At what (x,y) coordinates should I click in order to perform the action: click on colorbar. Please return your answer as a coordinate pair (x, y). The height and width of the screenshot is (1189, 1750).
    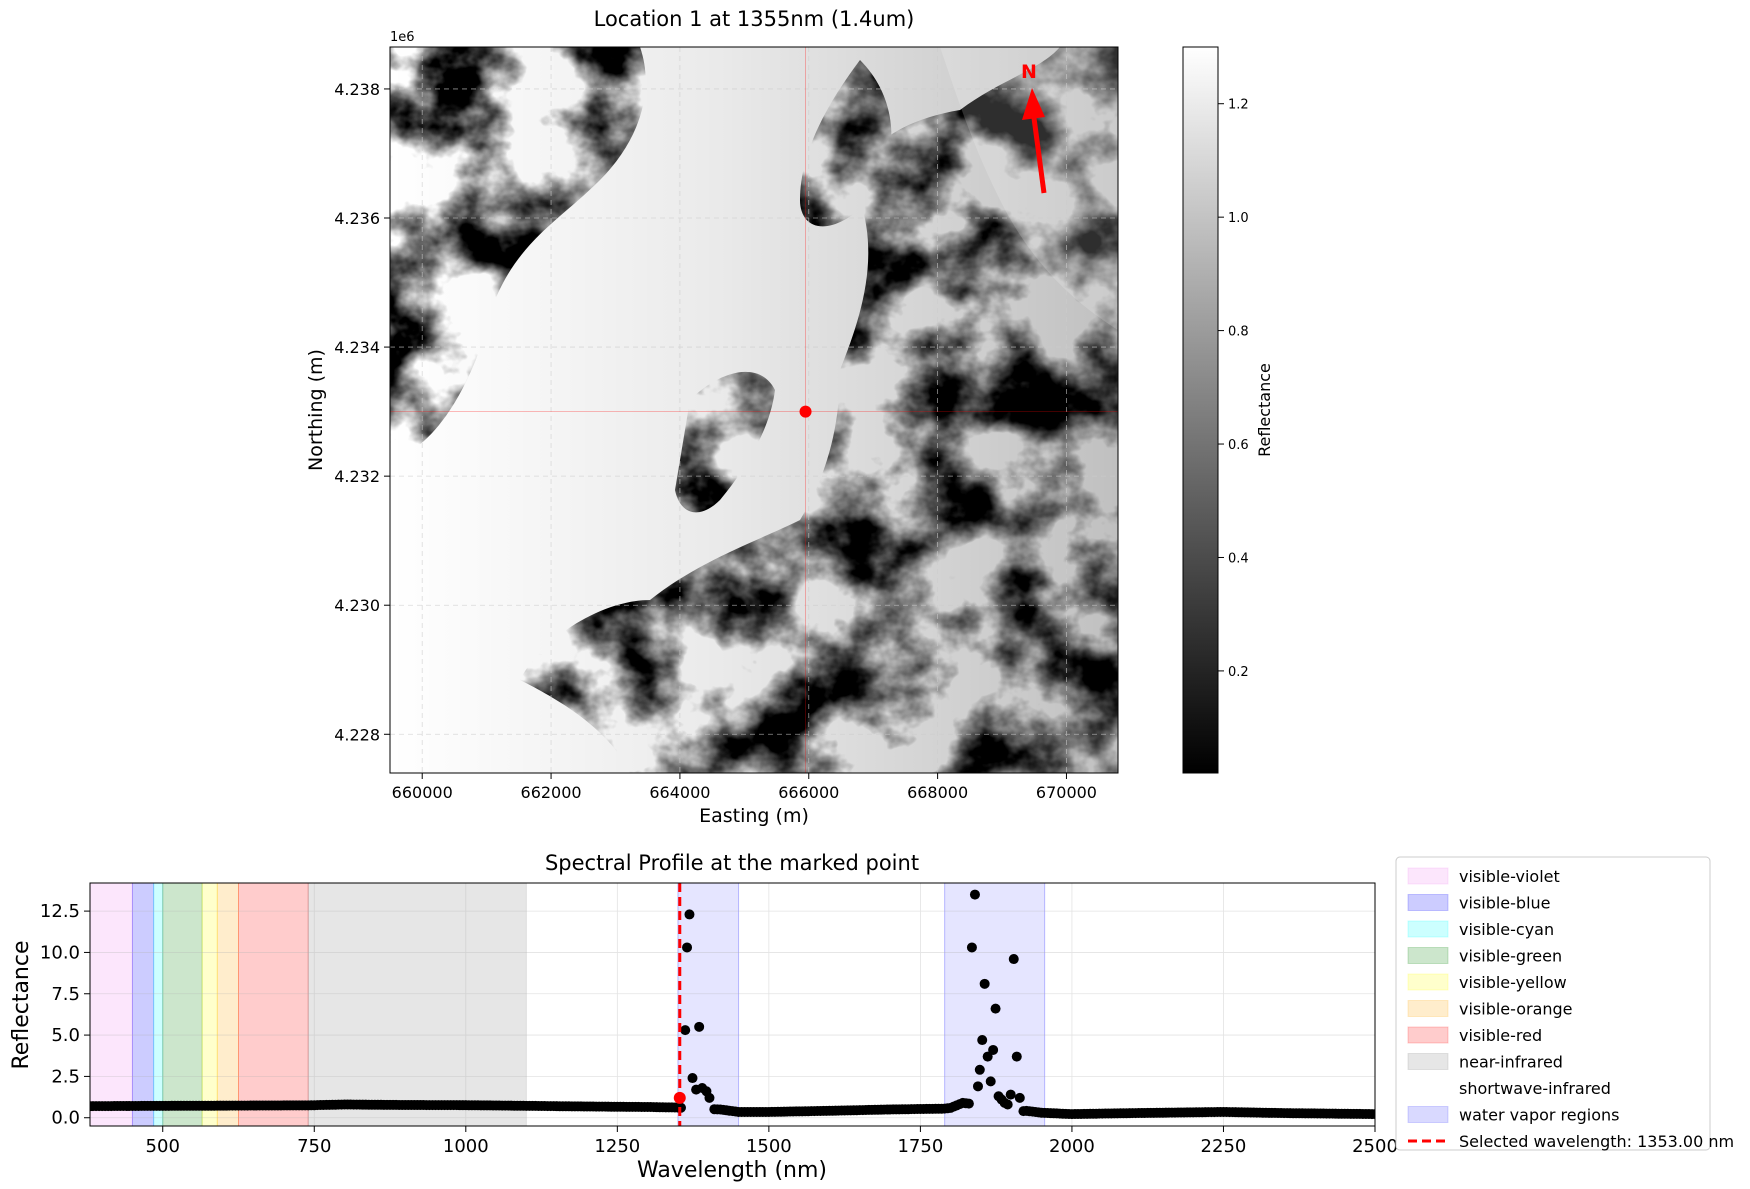
    Looking at the image, I should click on (1200, 410).